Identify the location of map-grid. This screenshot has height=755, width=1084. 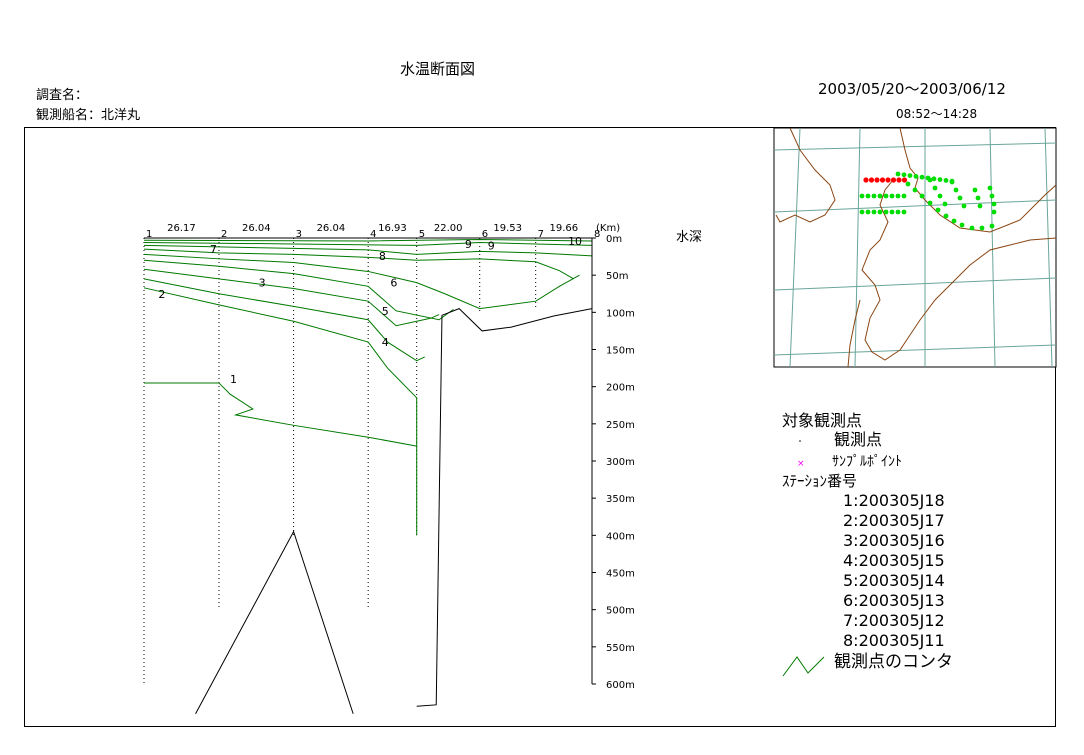
(915, 247).